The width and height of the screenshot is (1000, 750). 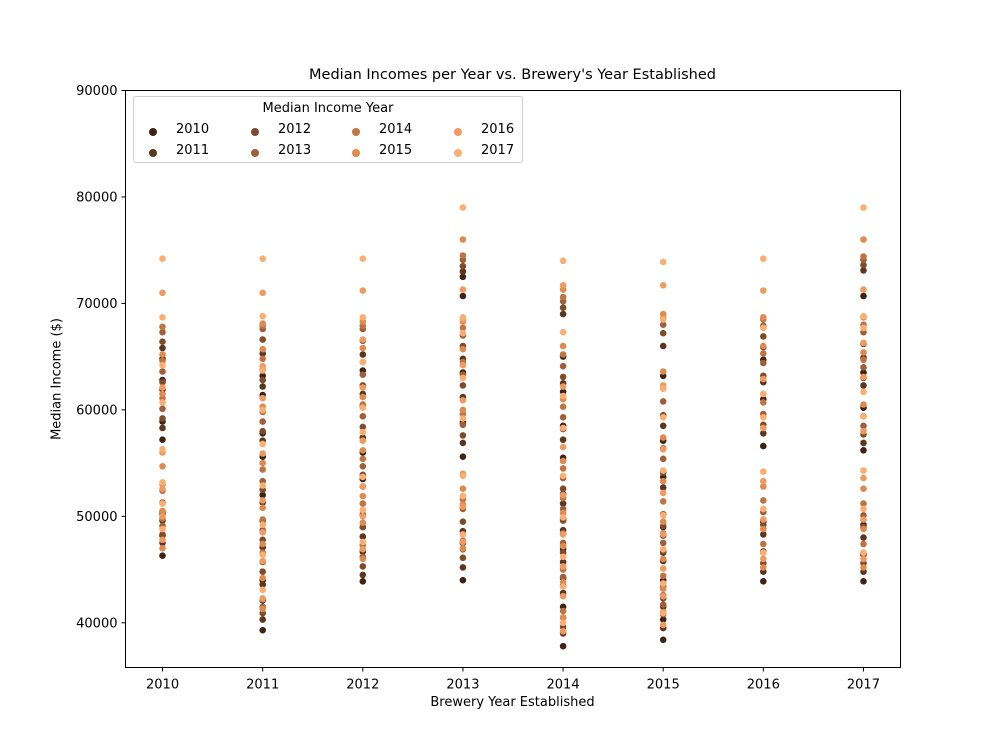 What do you see at coordinates (193, 150) in the screenshot?
I see `legend-label-2011: 2011` at bounding box center [193, 150].